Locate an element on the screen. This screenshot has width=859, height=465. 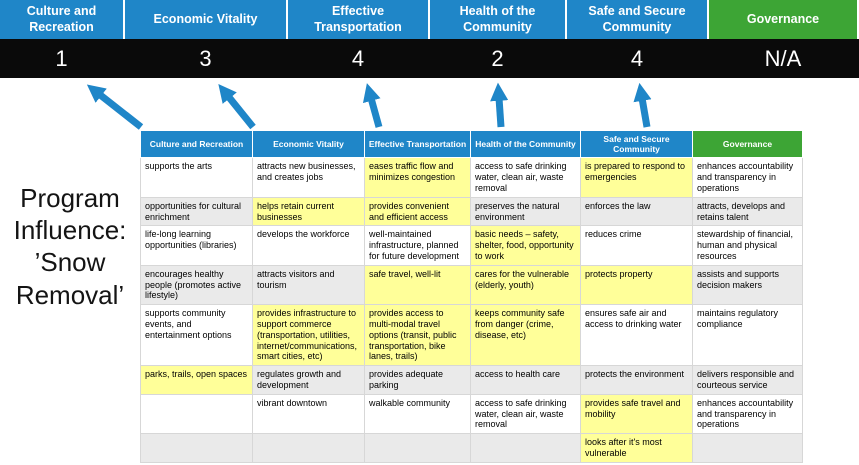
program-label-line: Program is located at coordinates (70, 198).